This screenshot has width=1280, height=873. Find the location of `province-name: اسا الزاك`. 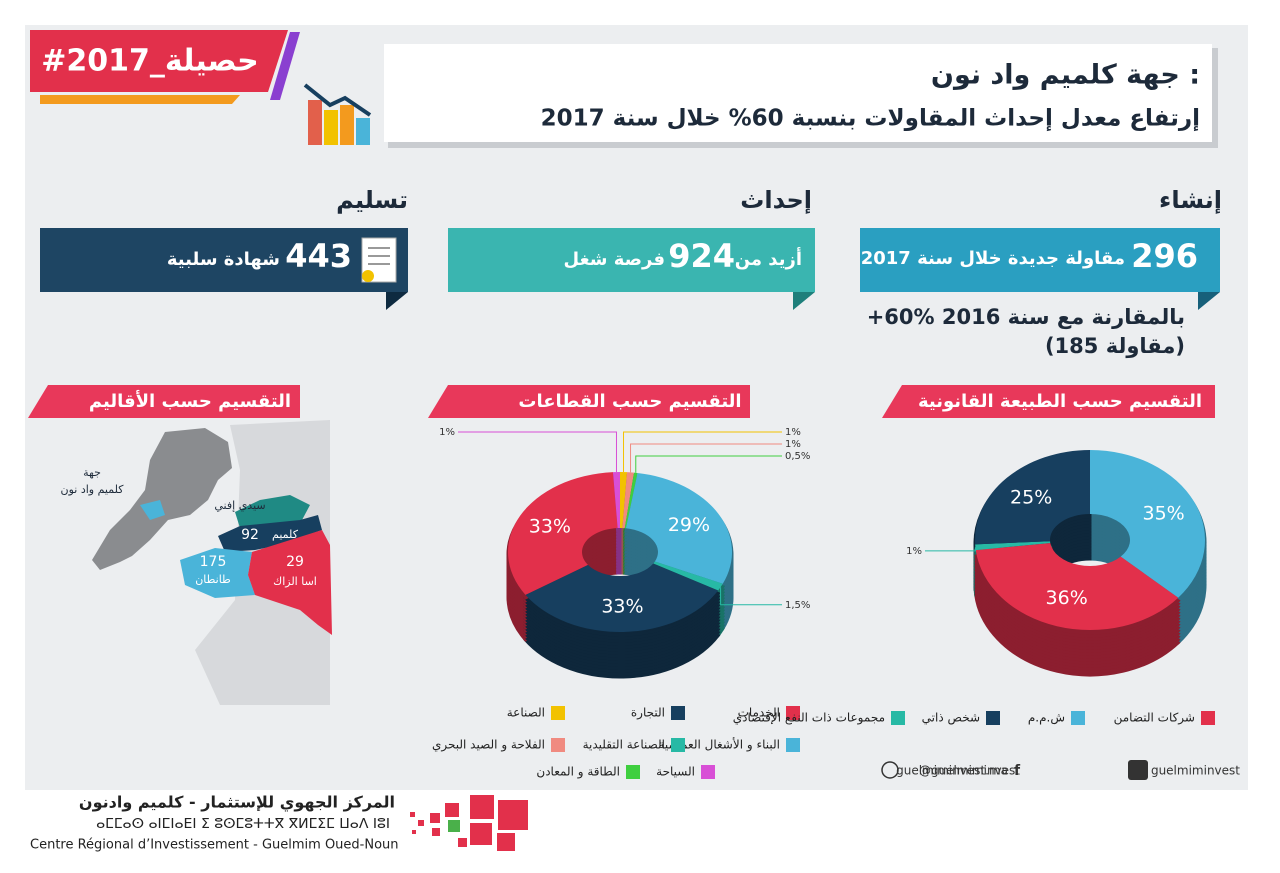

province-name: اسا الزاك is located at coordinates (295, 581).